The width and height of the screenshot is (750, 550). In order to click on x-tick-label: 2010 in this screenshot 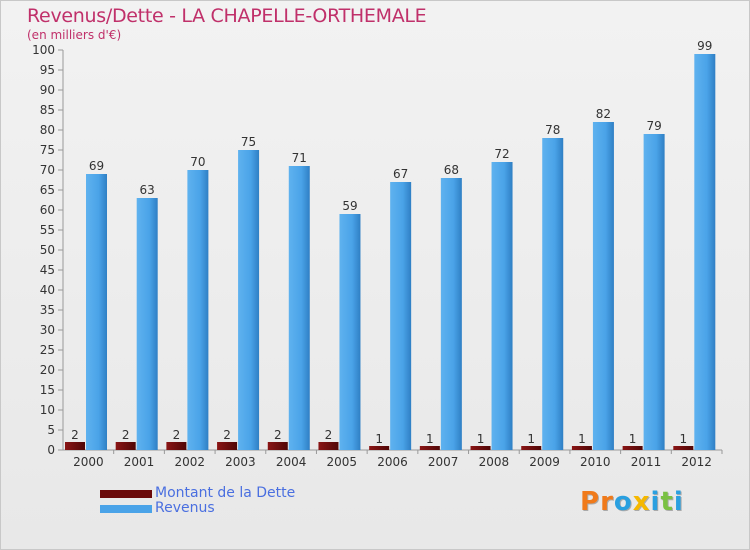, I will do `click(595, 462)`.